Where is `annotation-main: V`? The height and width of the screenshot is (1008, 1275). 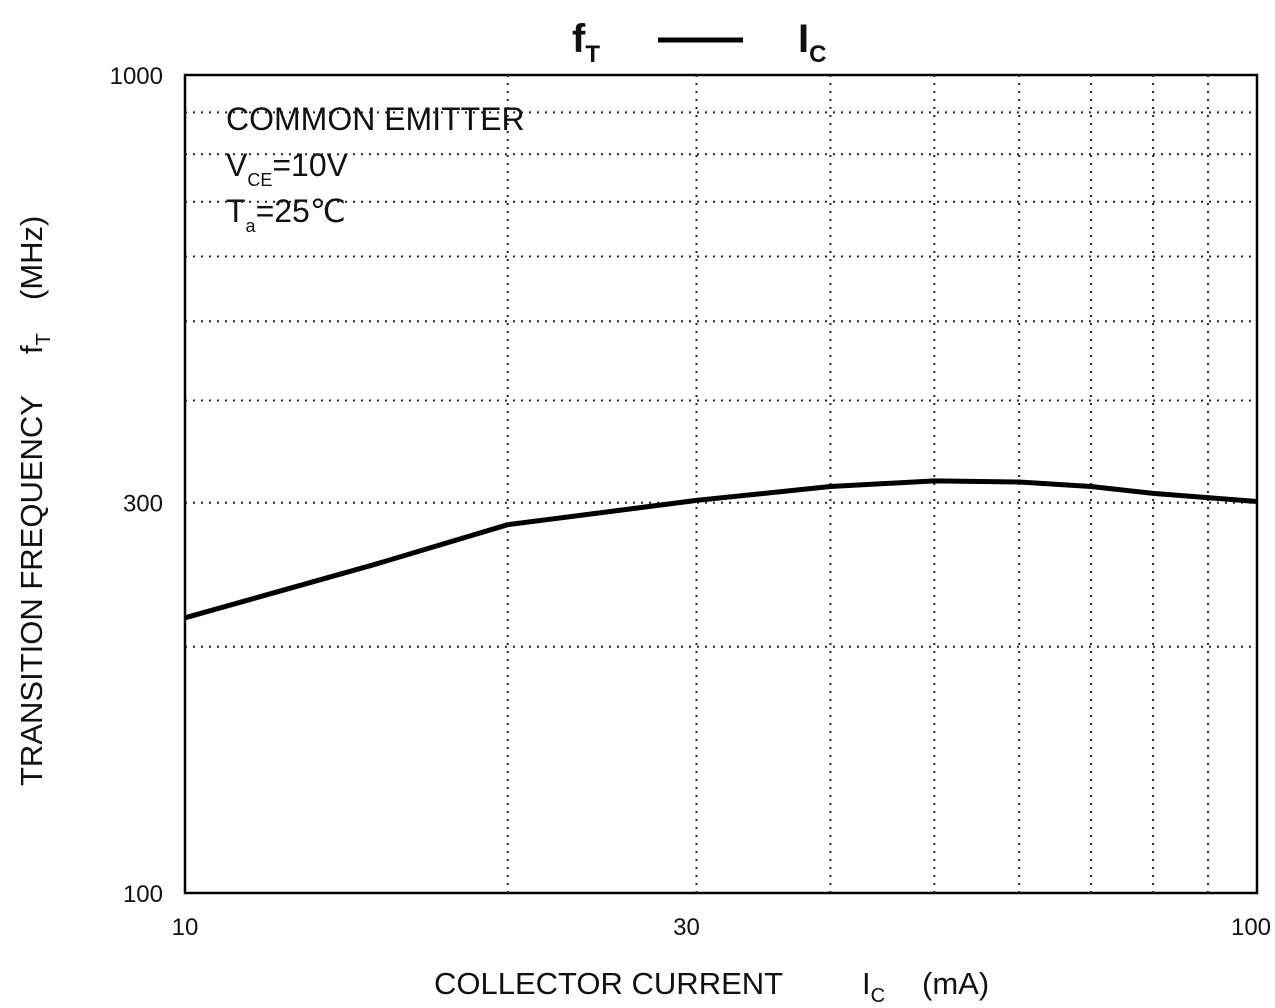
annotation-main: V is located at coordinates (237, 165).